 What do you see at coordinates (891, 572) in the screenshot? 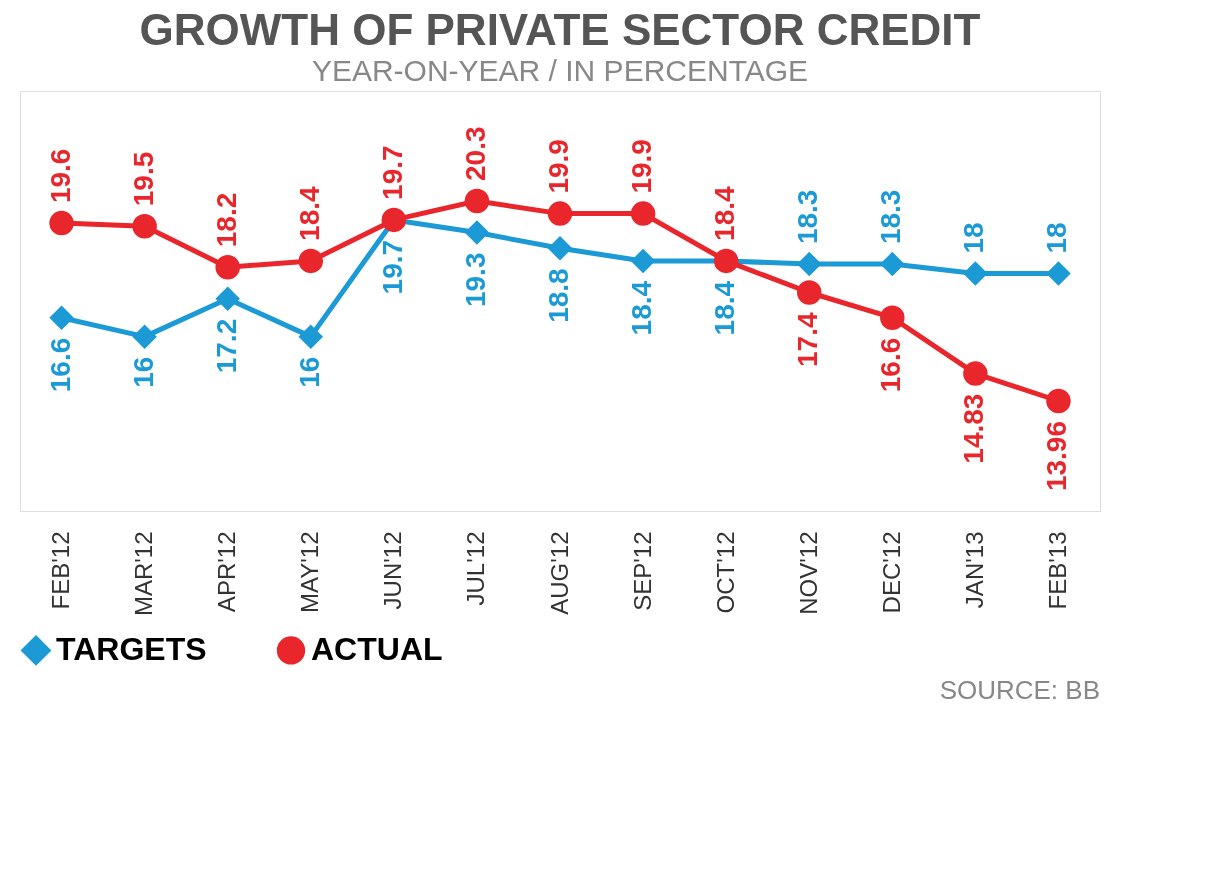
I see `x-tick-label: DEC'12` at bounding box center [891, 572].